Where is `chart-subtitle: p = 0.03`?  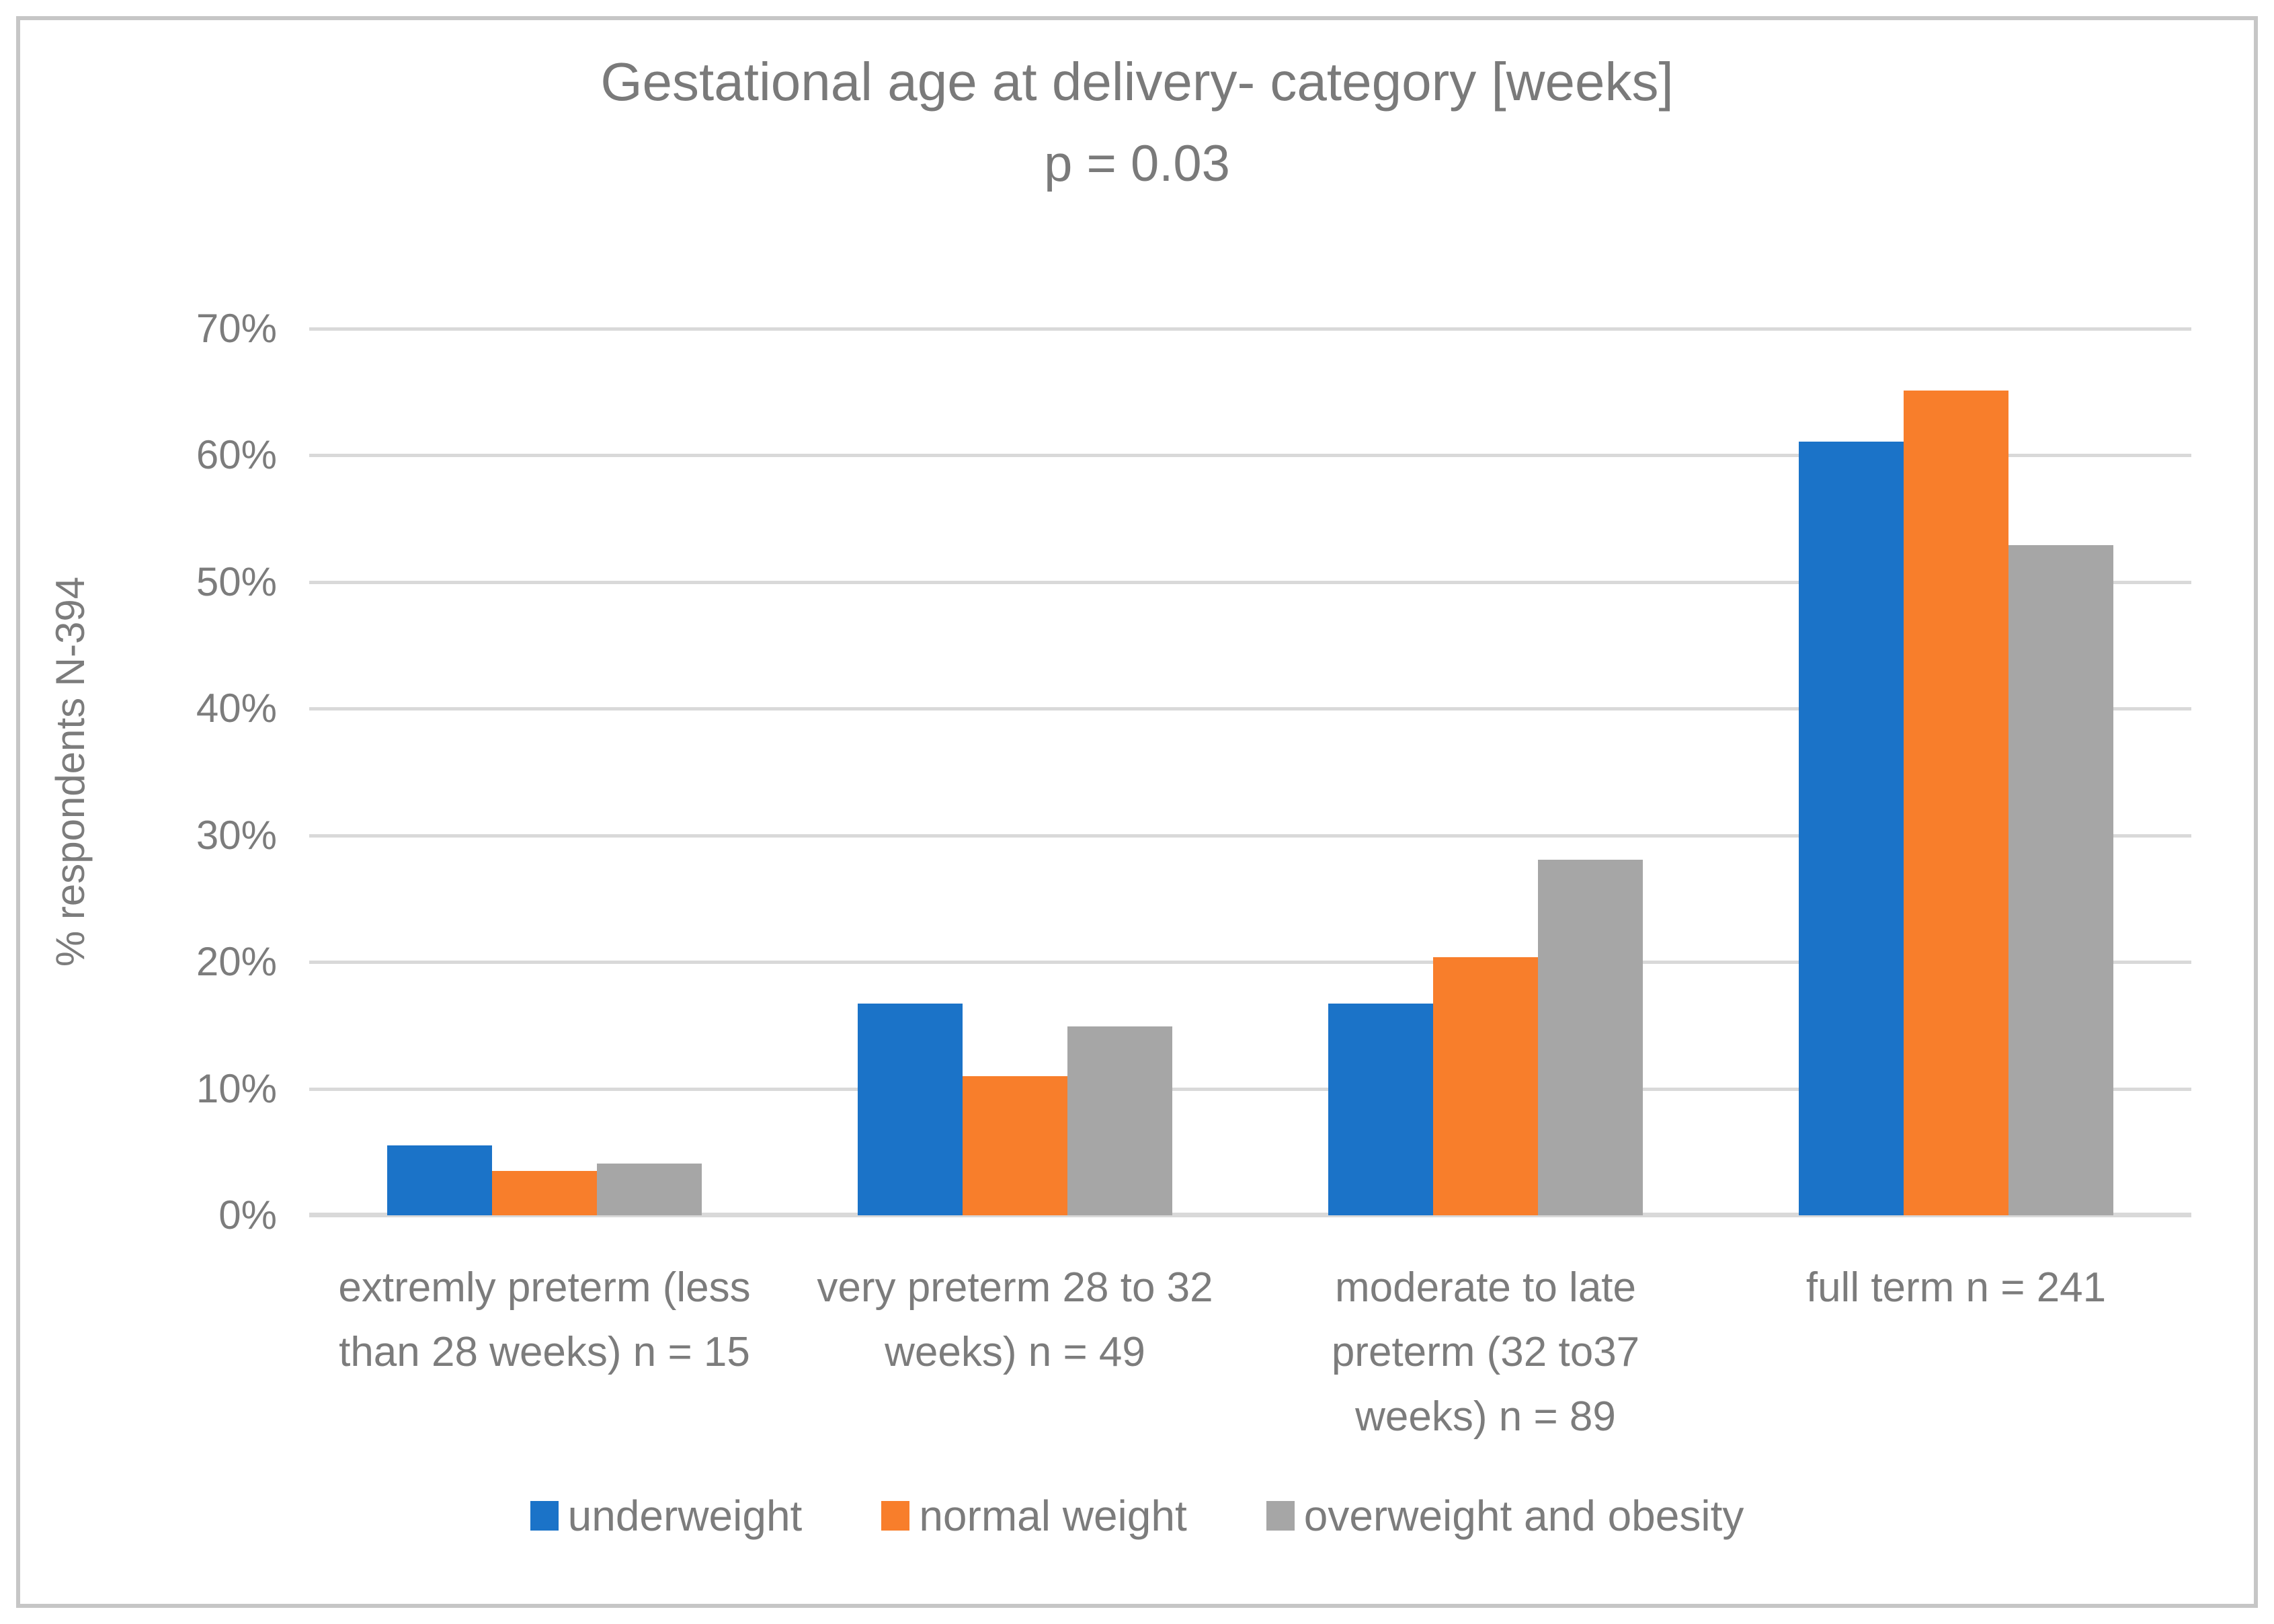
chart-subtitle: p = 0.03 is located at coordinates (1137, 163).